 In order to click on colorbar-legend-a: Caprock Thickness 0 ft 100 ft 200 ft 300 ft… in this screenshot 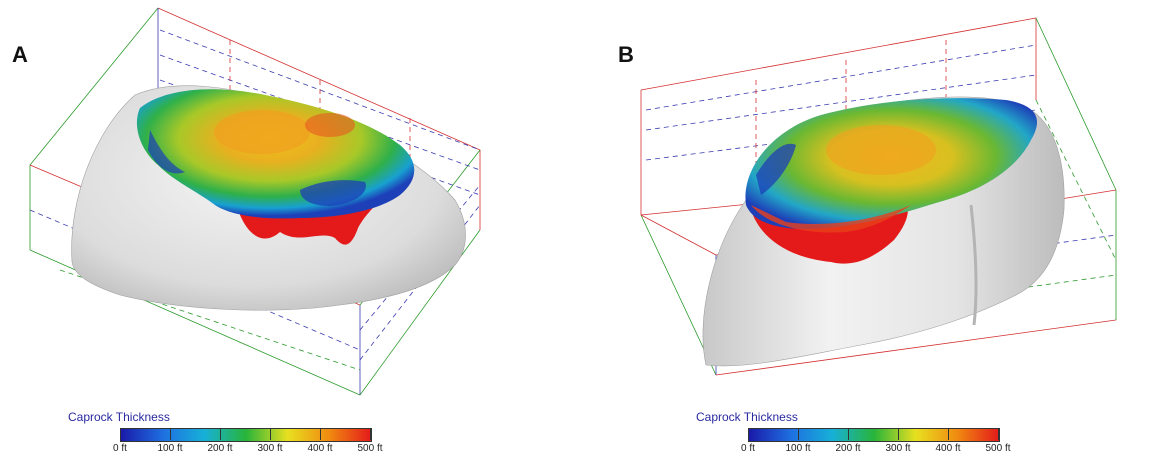, I will do `click(224, 434)`.